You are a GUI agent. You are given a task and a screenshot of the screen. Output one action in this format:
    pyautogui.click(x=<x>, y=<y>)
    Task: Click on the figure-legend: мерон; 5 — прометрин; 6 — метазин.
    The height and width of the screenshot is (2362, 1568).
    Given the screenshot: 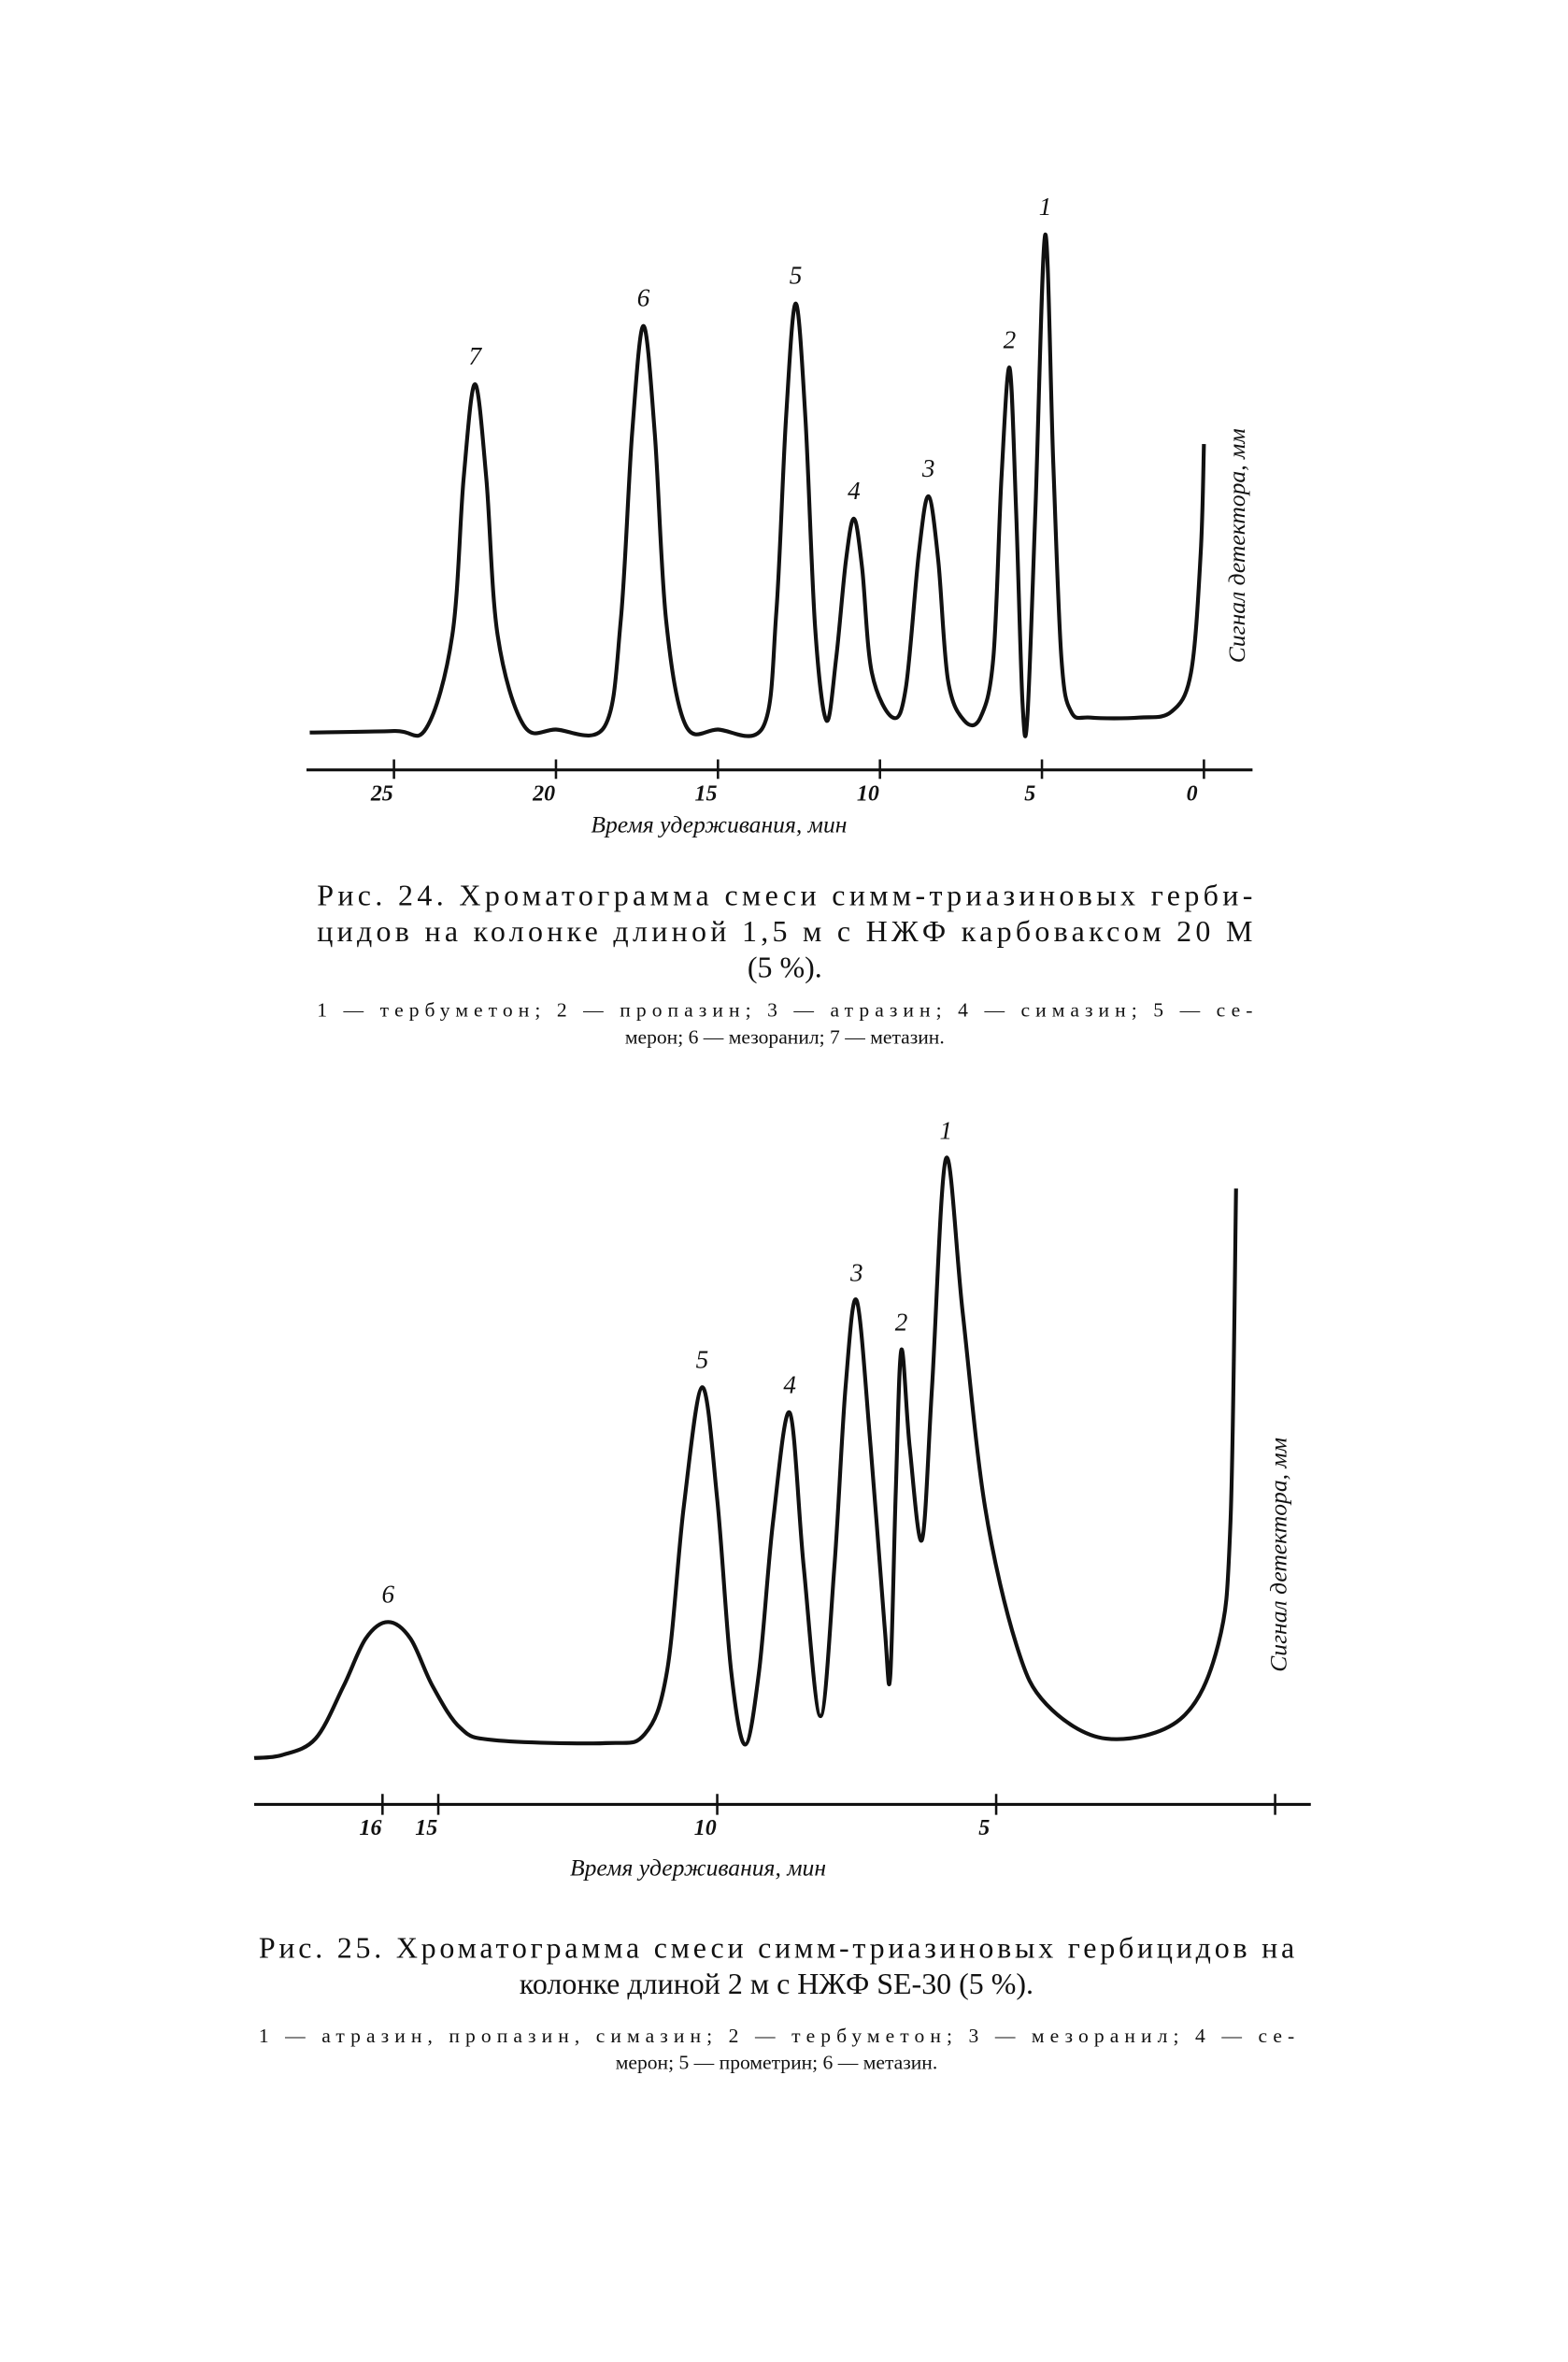 What is the action you would take?
    pyautogui.click(x=777, y=2063)
    